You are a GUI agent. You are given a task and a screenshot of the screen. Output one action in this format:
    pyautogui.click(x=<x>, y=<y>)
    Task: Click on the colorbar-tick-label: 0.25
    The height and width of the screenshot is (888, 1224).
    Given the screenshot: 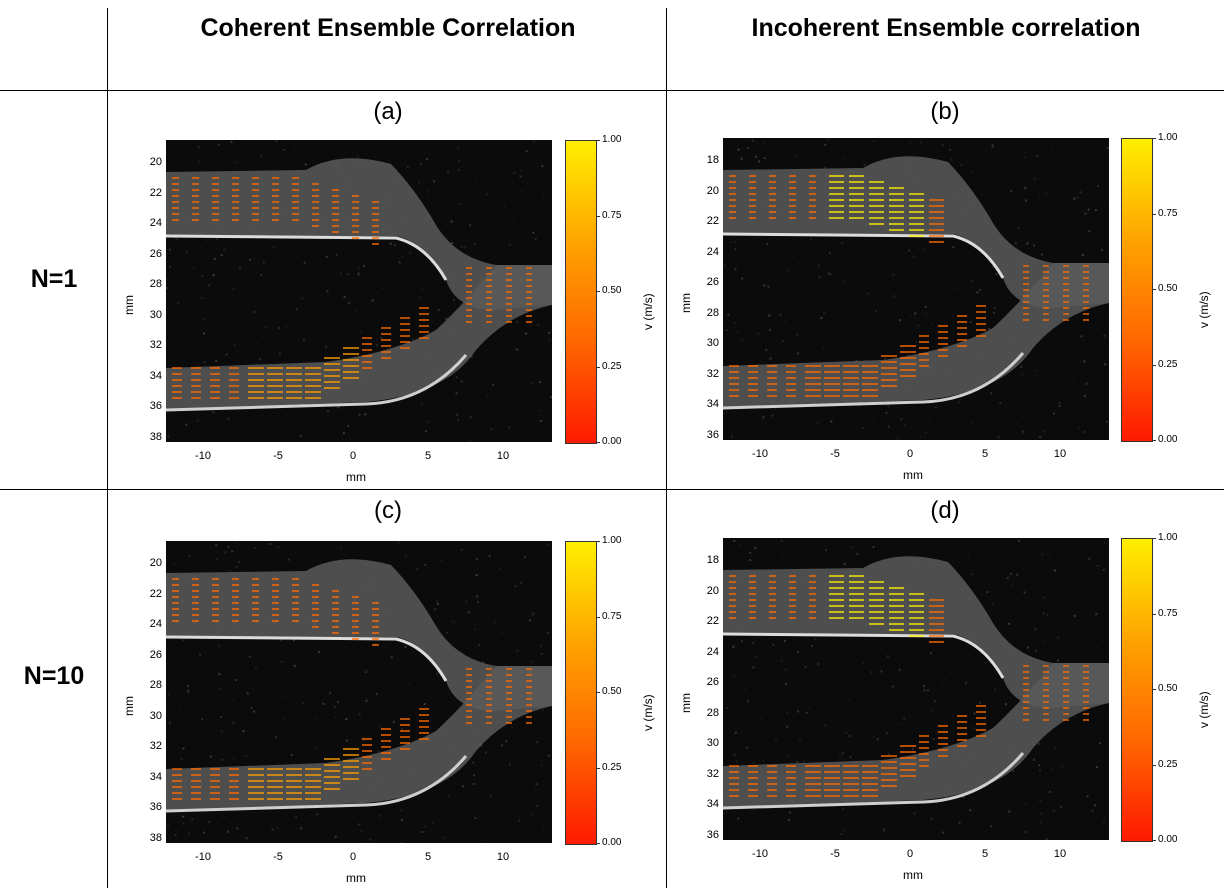 What is the action you would take?
    pyautogui.click(x=1168, y=764)
    